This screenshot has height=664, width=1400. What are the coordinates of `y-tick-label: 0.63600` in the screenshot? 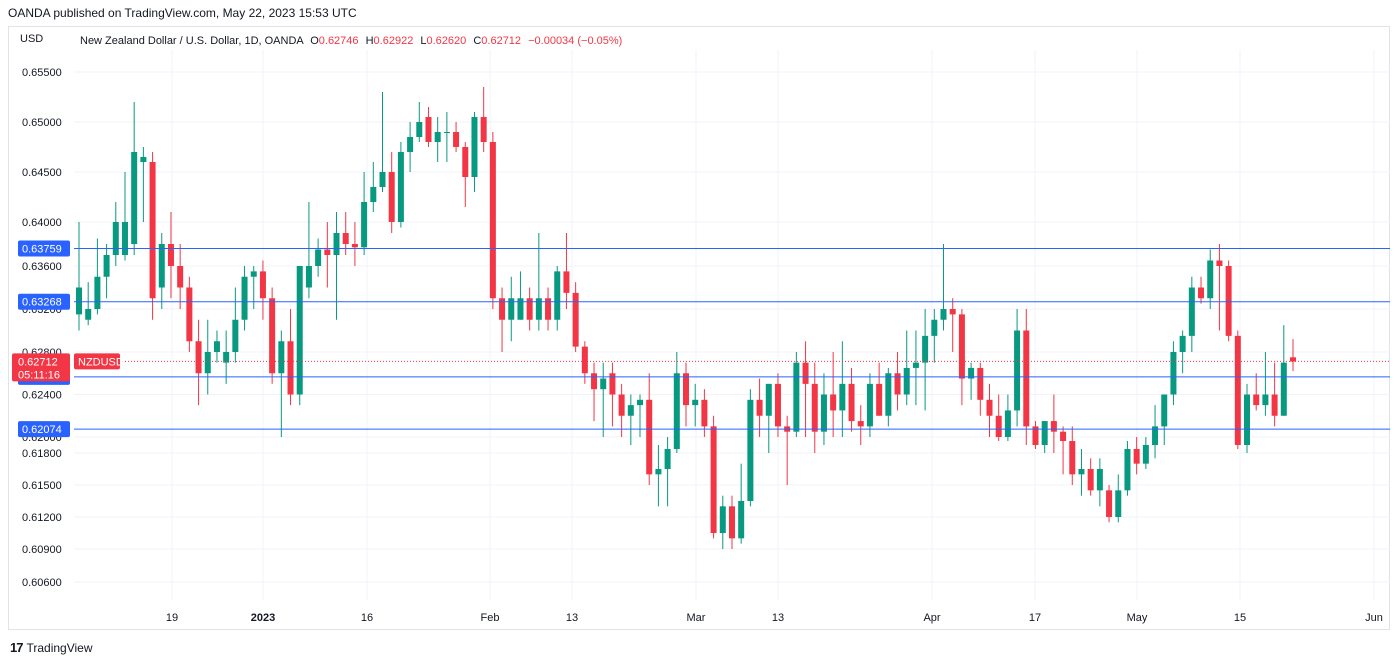 It's located at (42, 267).